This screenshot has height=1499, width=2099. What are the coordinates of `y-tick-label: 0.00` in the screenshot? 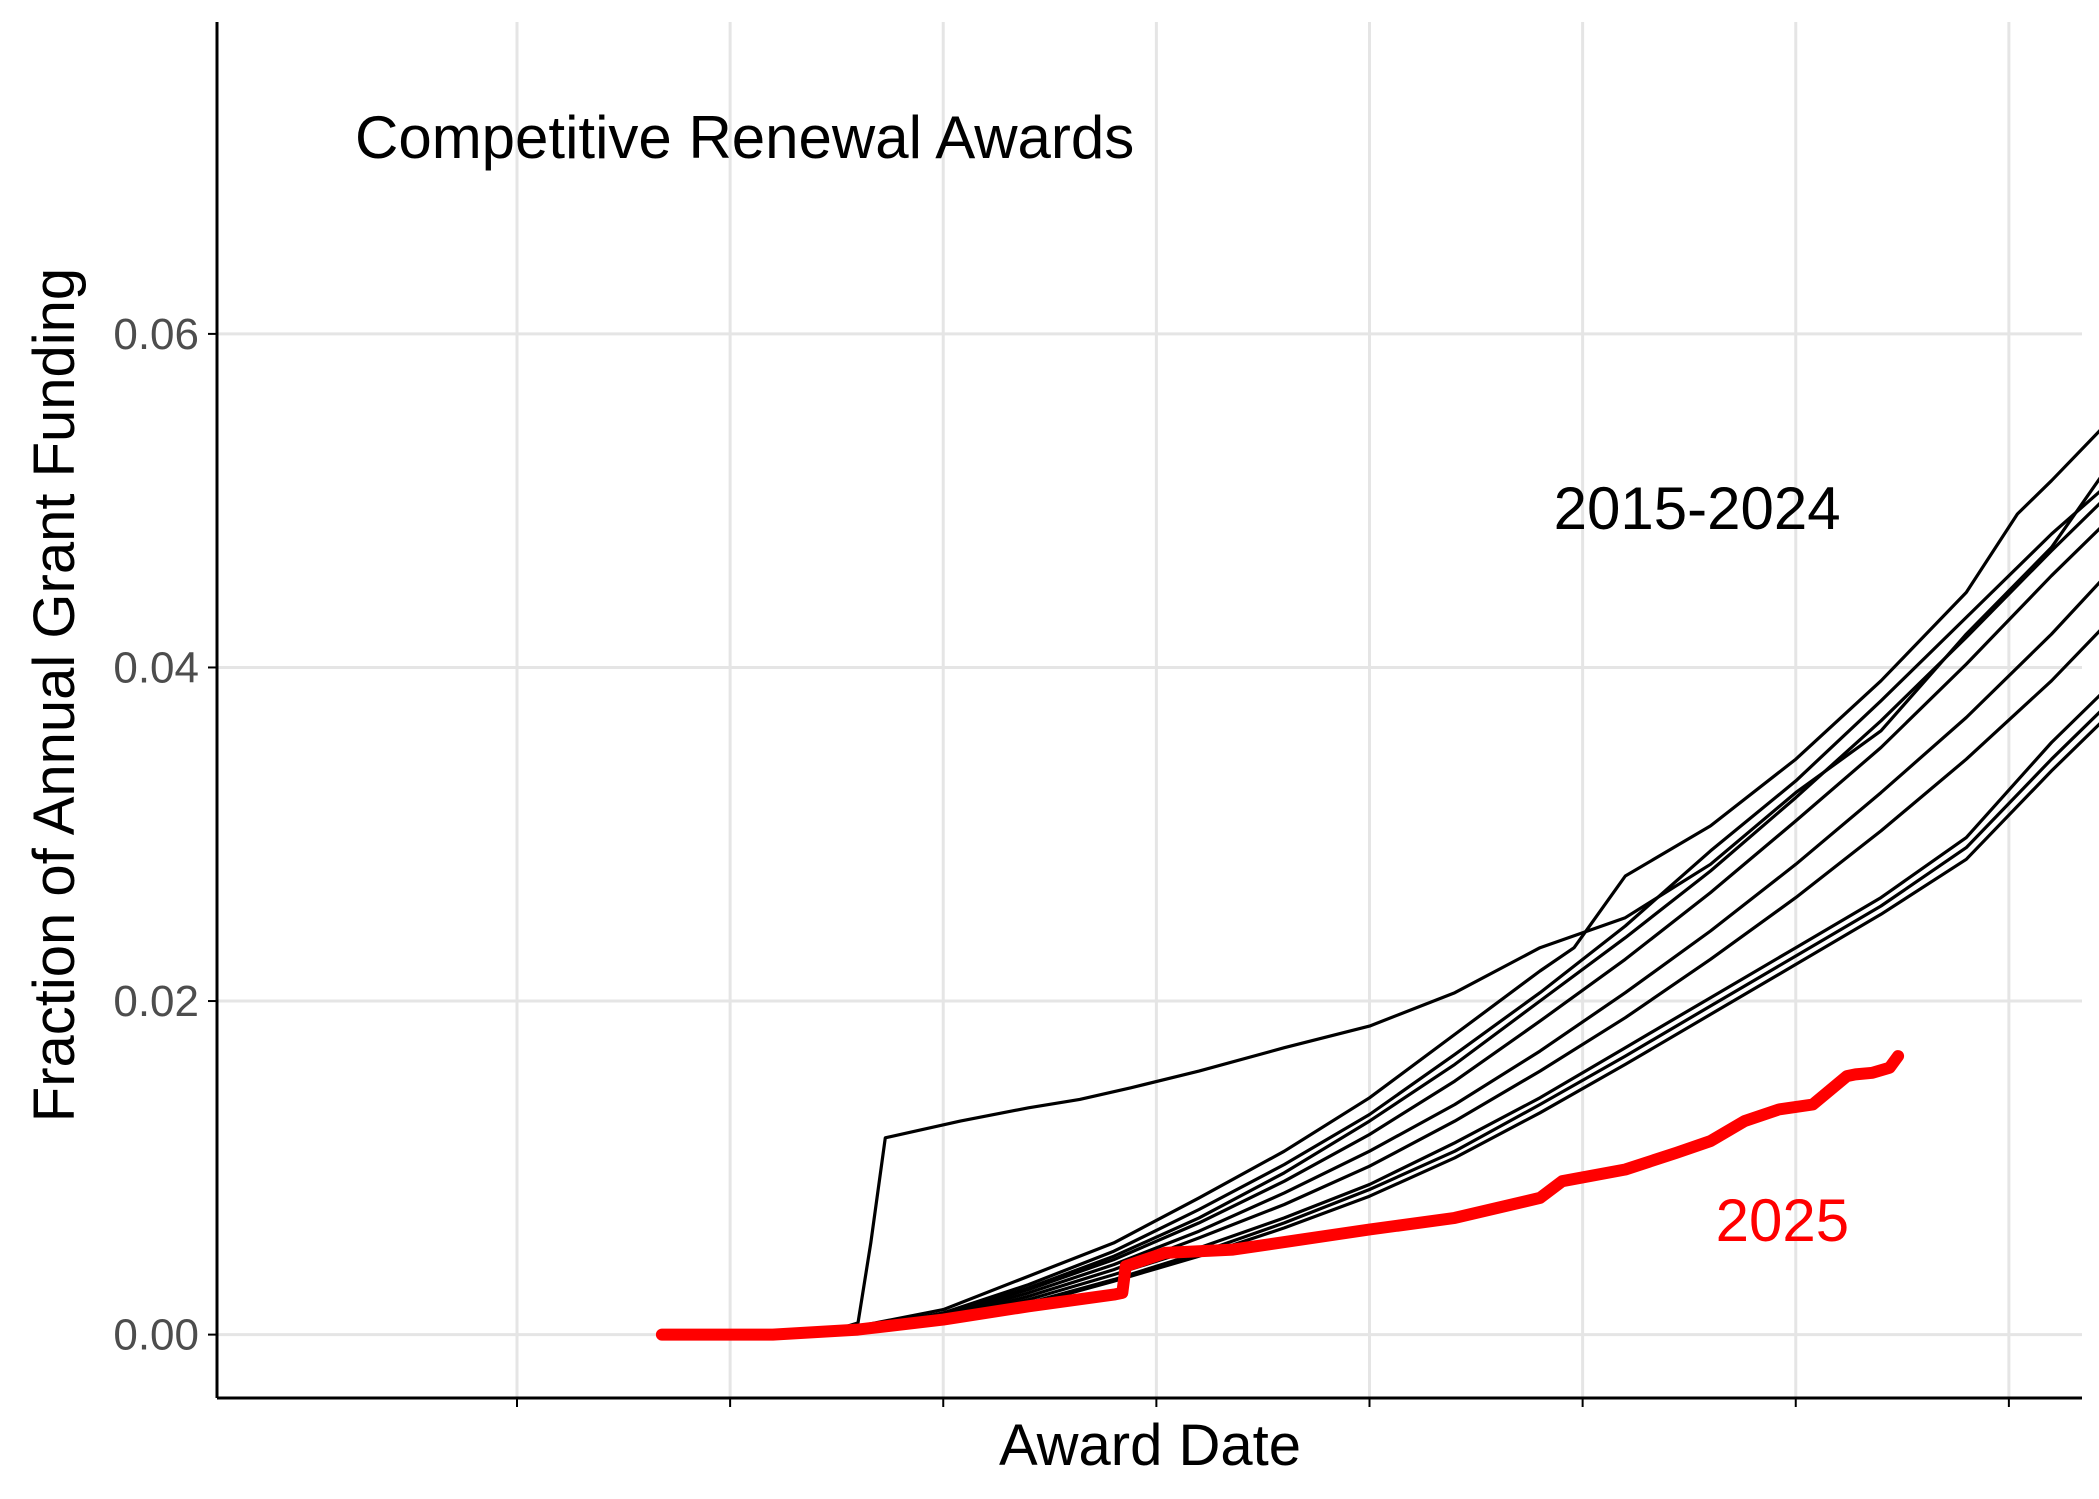 It's located at (156, 1335).